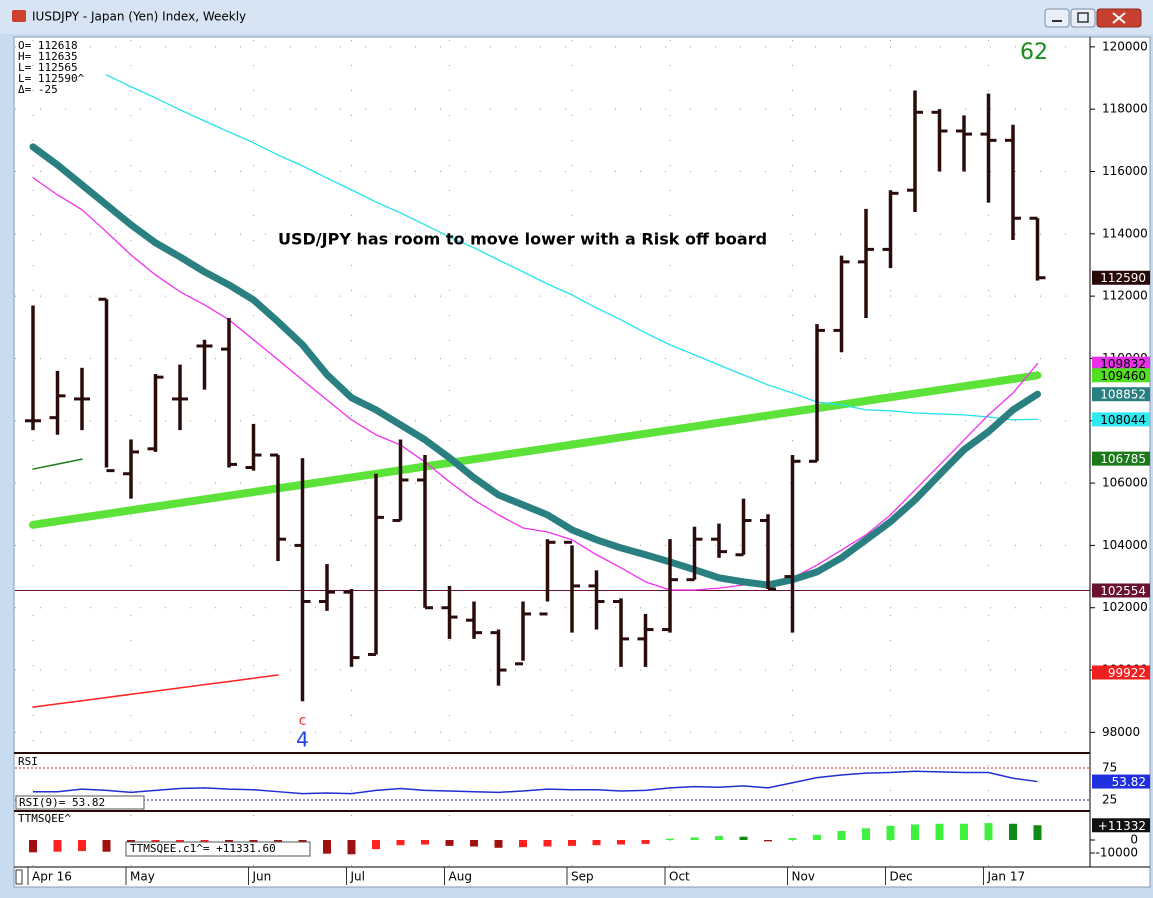 The height and width of the screenshot is (898, 1153). What do you see at coordinates (1129, 782) in the screenshot?
I see `value-marker-label: 53.82` at bounding box center [1129, 782].